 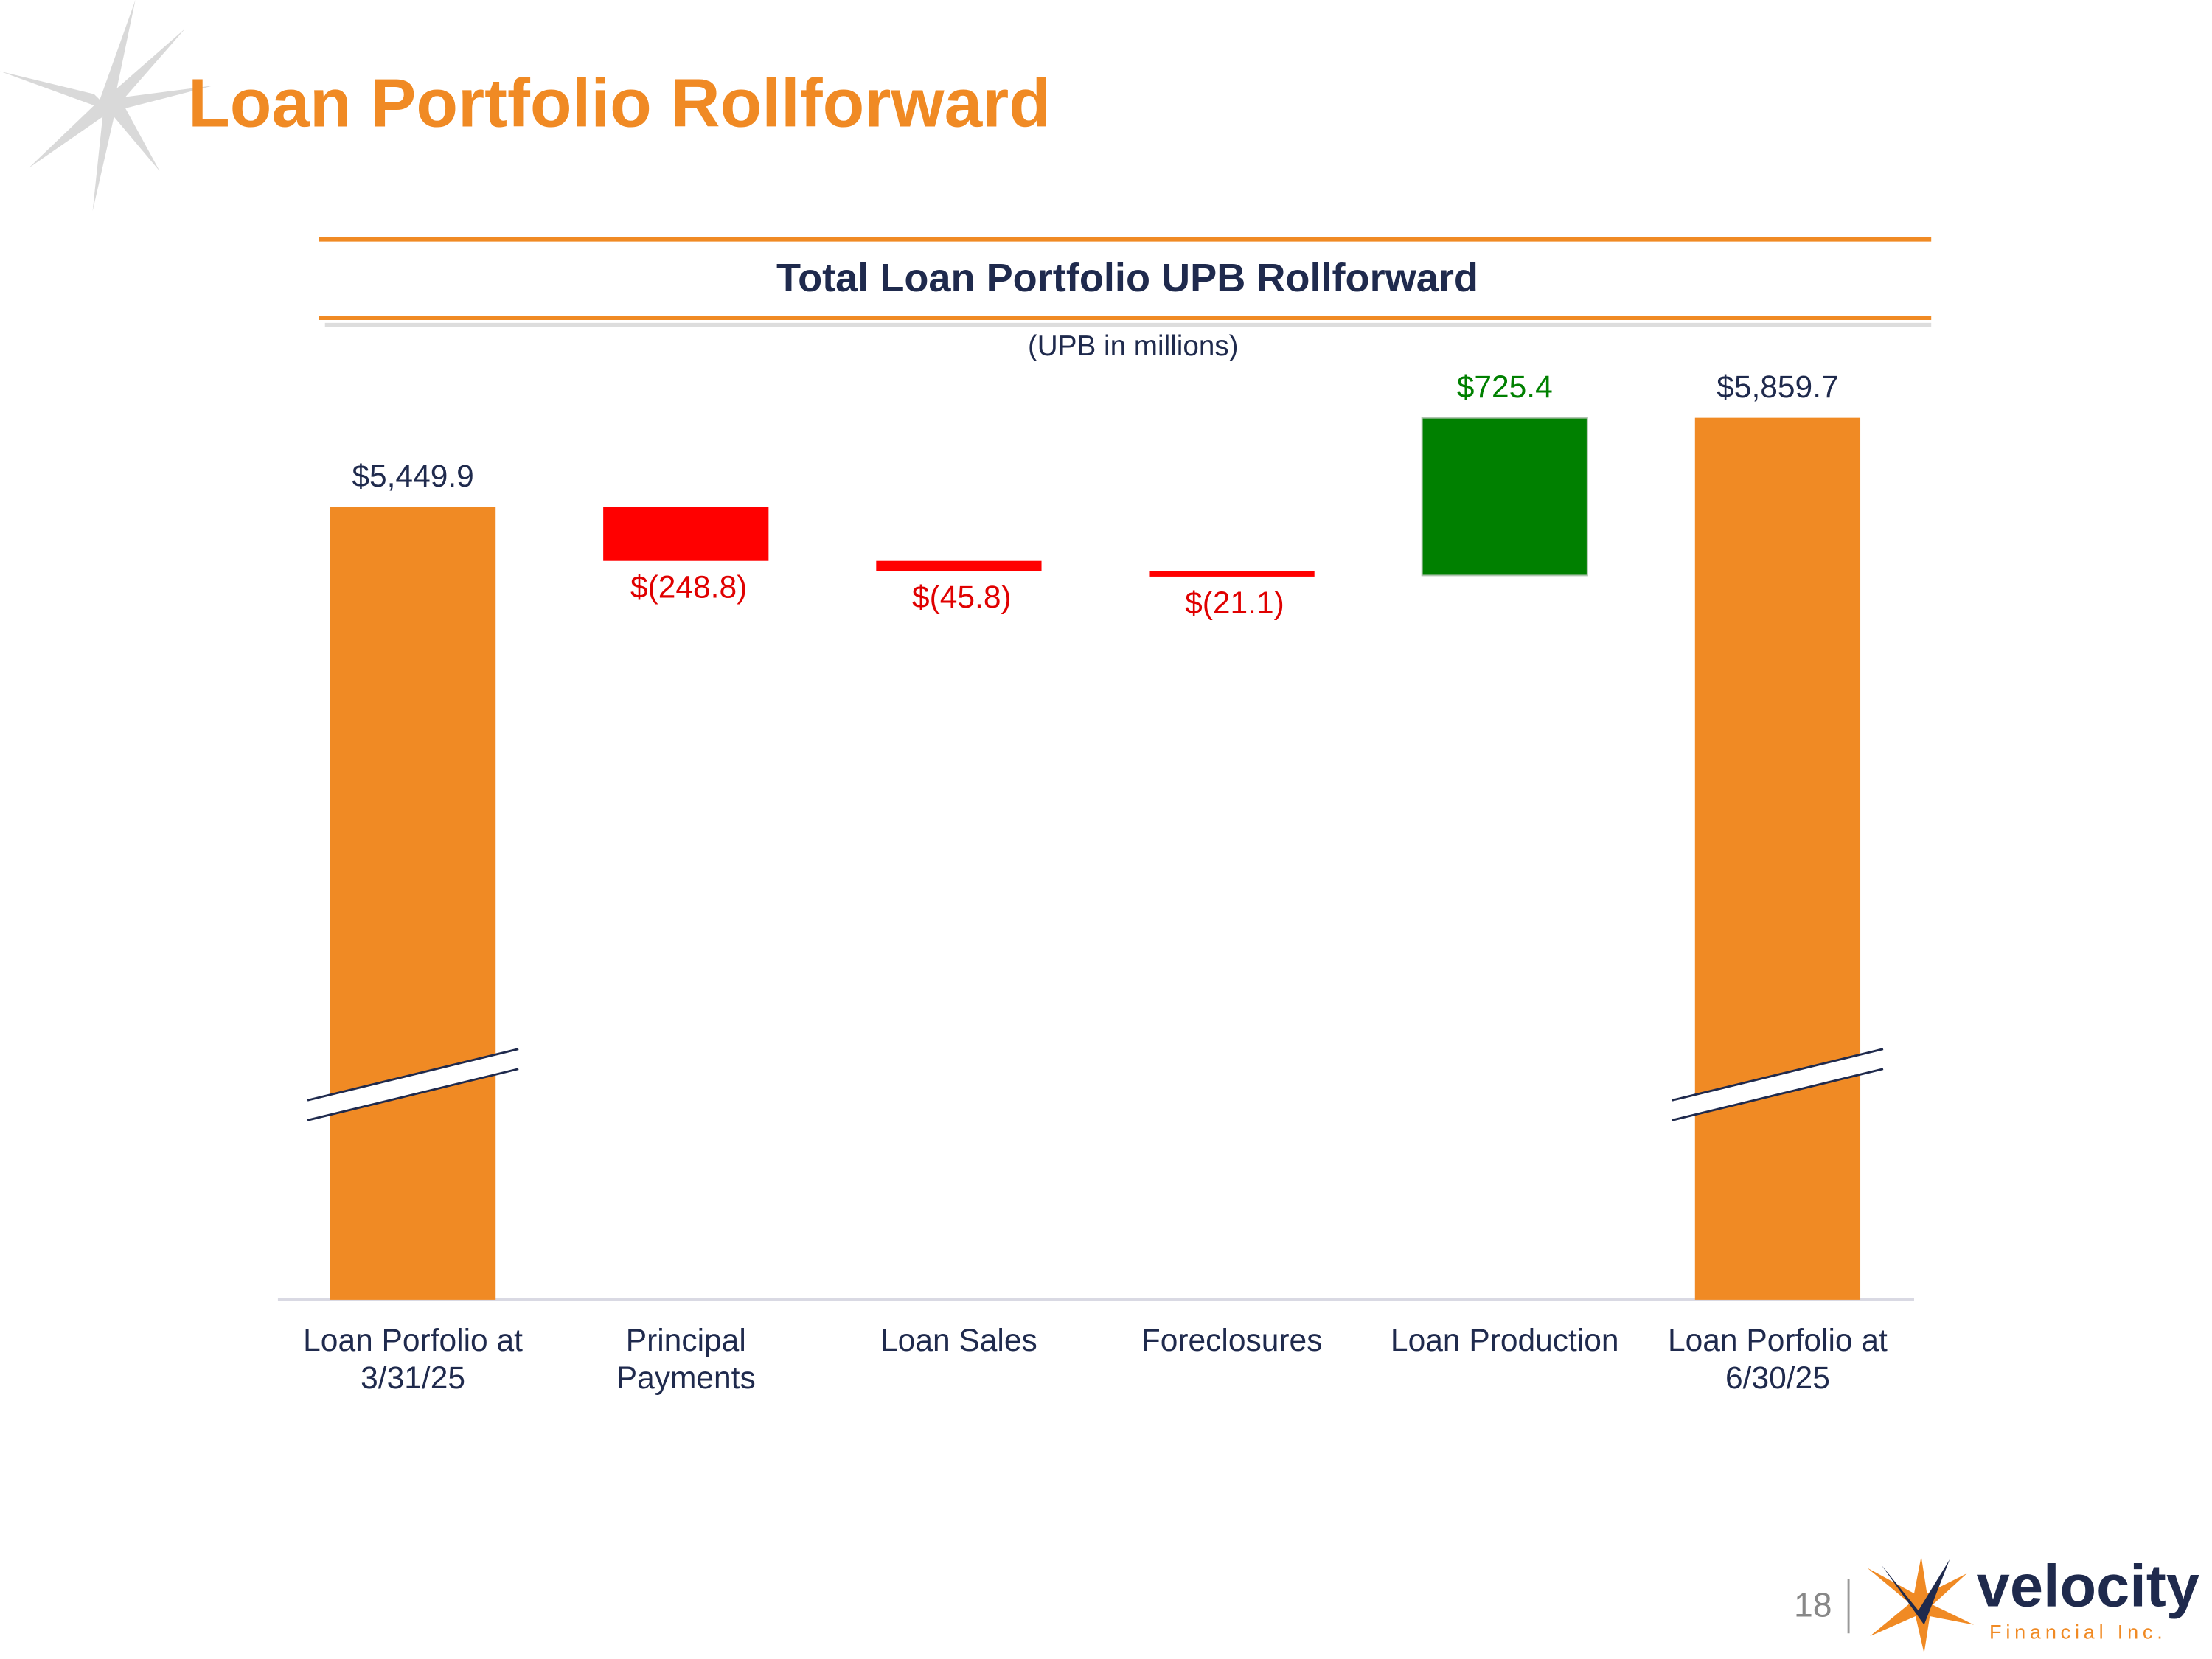 I want to click on page-title: Loan Portfolio Rollforward, so click(x=619, y=102).